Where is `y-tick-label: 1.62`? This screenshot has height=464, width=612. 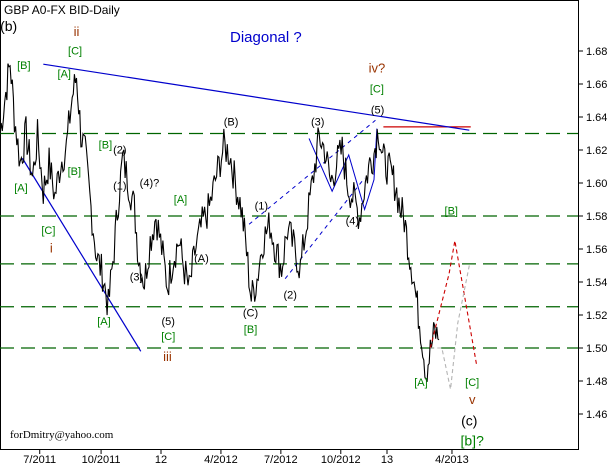 y-tick-label: 1.62 is located at coordinates (596, 151).